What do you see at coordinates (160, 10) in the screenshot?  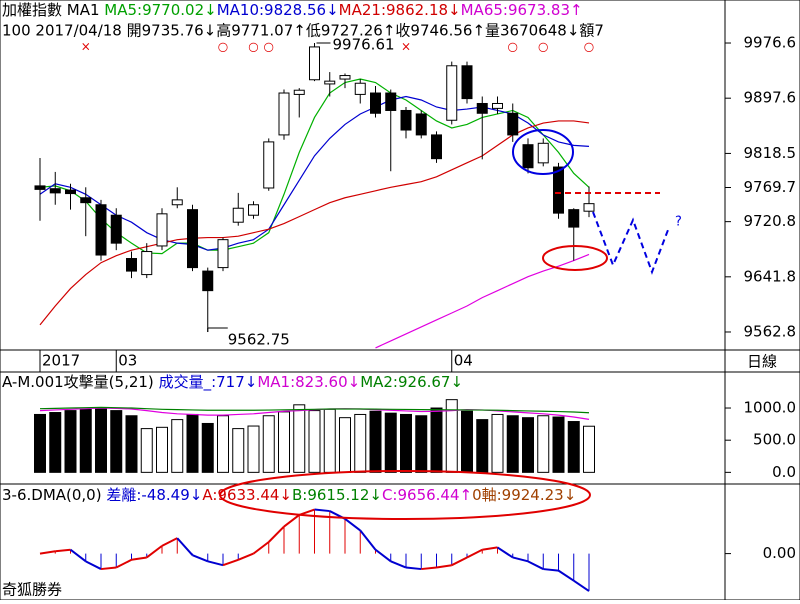 I see `header-item: MA5:9770.02↓` at bounding box center [160, 10].